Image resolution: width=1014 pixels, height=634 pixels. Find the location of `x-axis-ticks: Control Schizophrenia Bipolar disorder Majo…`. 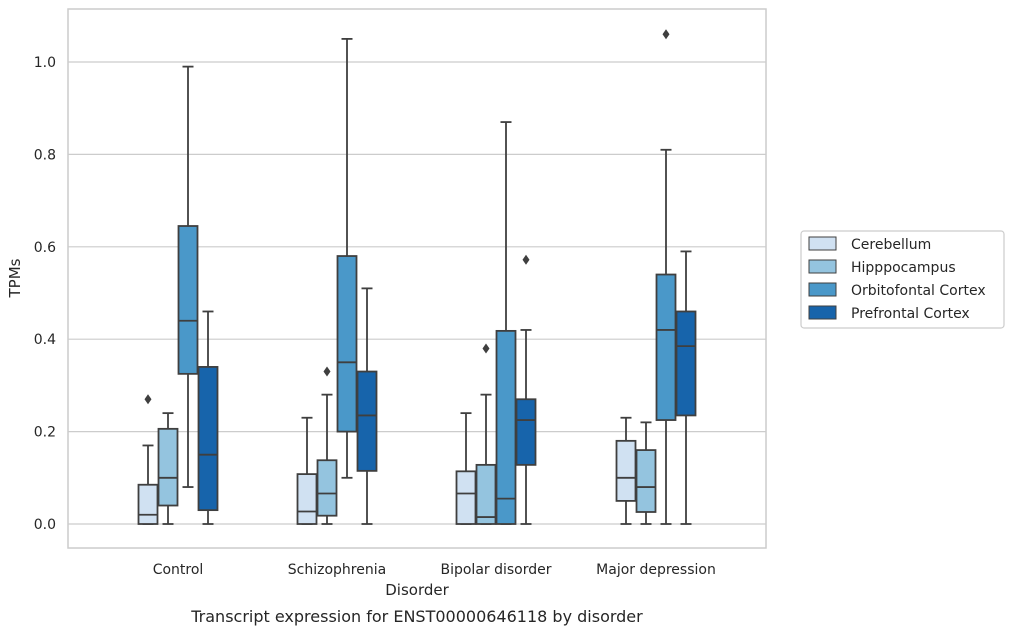

x-axis-ticks: Control Schizophrenia Bipolar disorder Majo… is located at coordinates (434, 570).